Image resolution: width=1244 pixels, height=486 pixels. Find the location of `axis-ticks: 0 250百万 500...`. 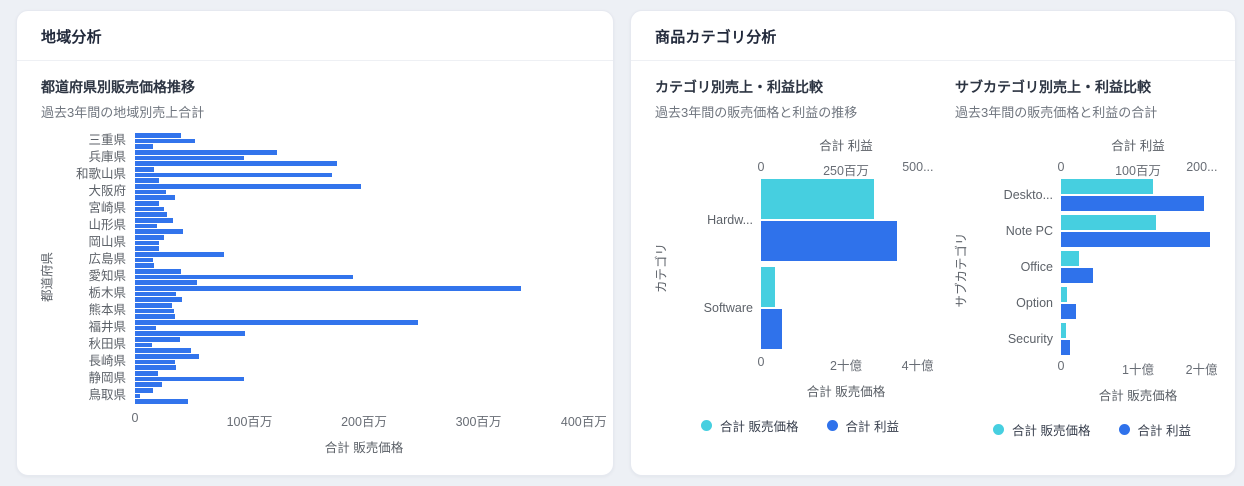

axis-ticks: 0 250百万 500... is located at coordinates (801, 169).